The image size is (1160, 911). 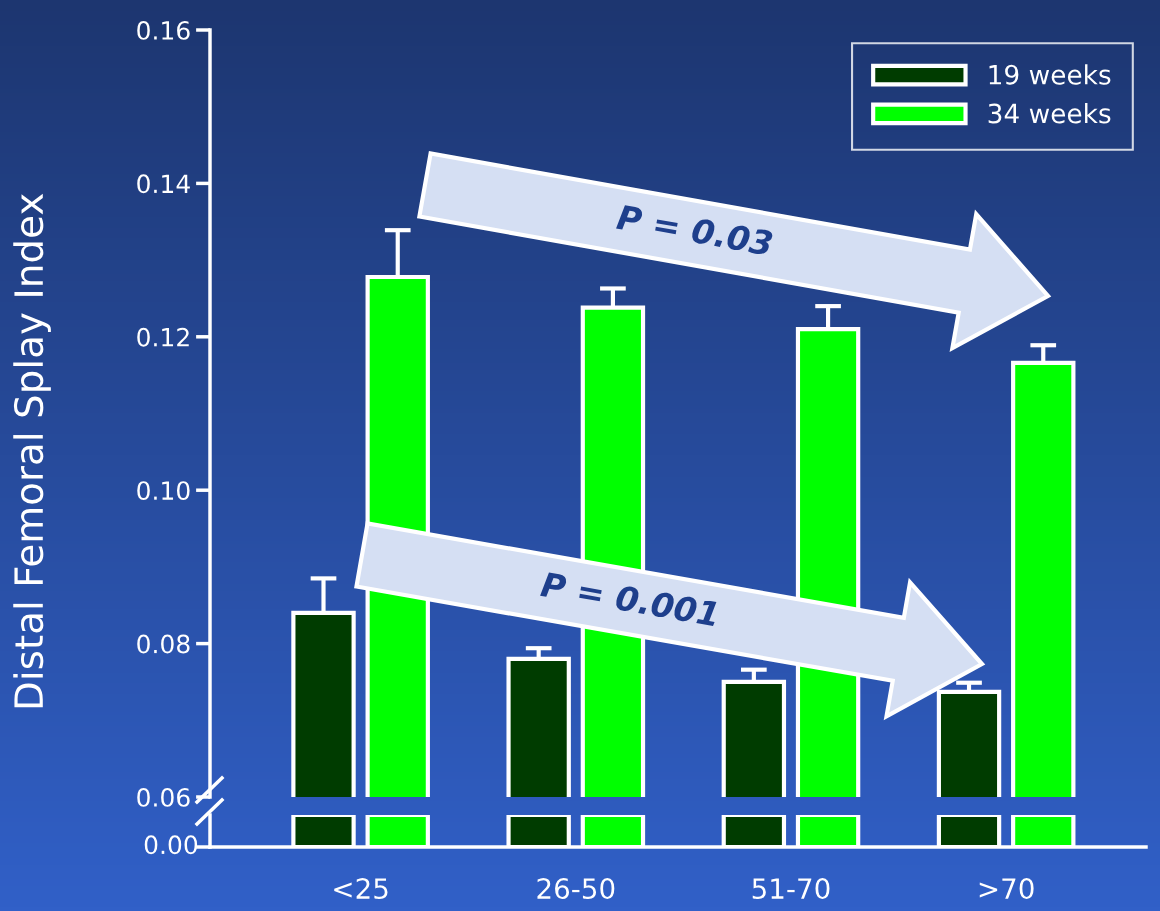 What do you see at coordinates (163, 337) in the screenshot?
I see `y-tick-label: 0.12` at bounding box center [163, 337].